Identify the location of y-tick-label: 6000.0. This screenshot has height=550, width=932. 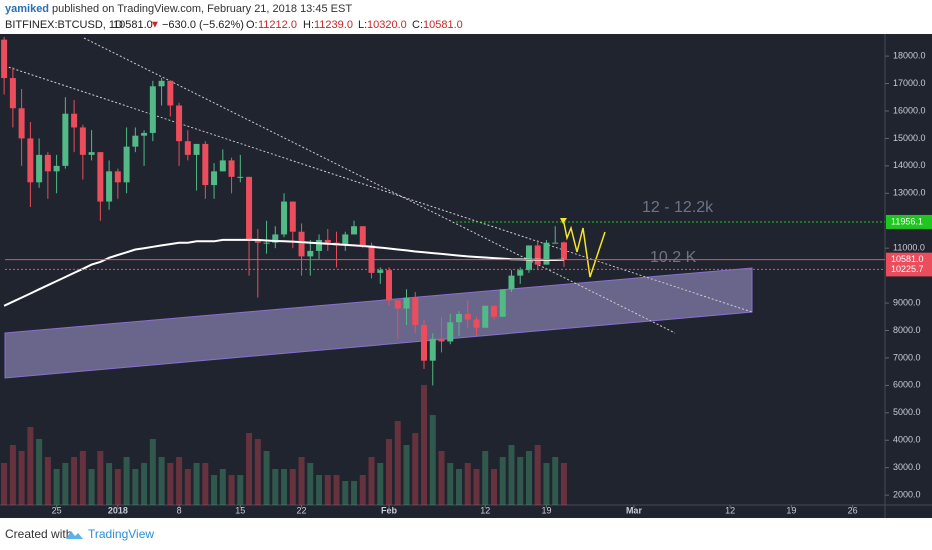
(907, 385).